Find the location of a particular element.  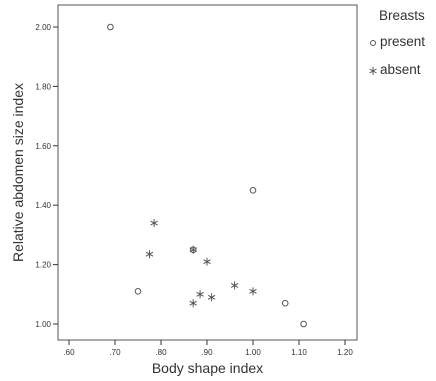

y-tick-label: 1.60 is located at coordinates (43, 146).